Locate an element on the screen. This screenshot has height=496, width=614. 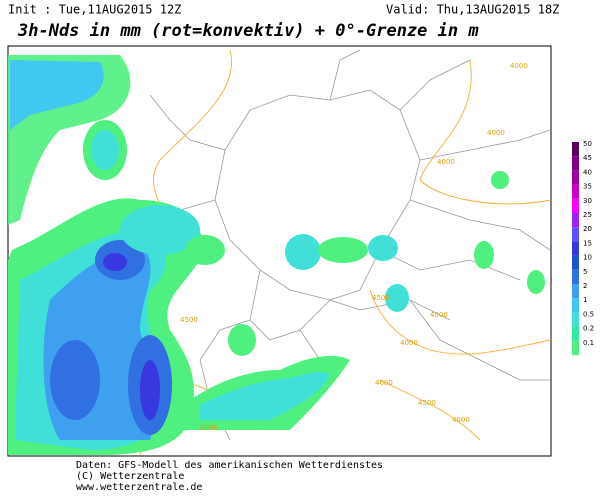
scale-label: 10 is located at coordinates (587, 258).